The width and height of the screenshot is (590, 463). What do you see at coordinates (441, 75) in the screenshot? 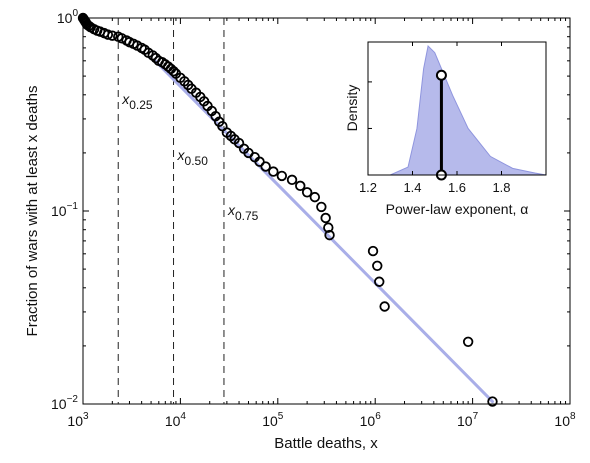
I see `estimate-marker-high` at bounding box center [441, 75].